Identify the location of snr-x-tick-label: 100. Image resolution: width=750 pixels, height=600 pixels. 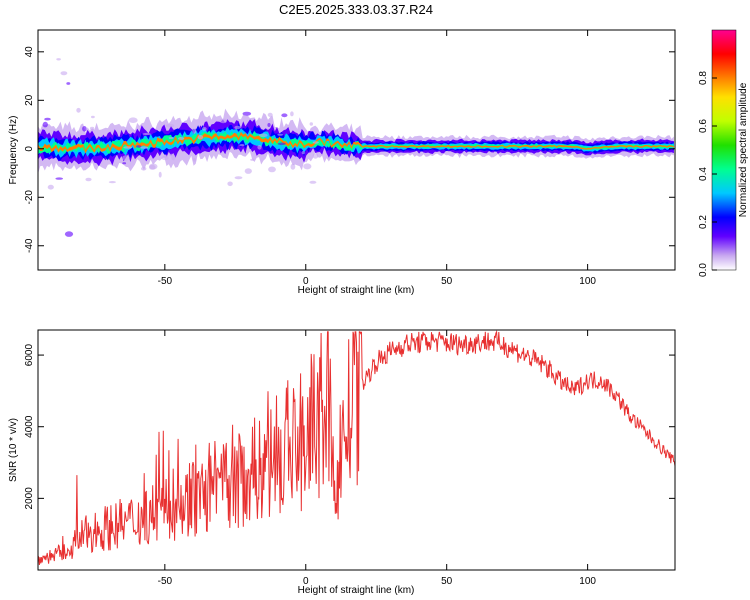
(587, 581).